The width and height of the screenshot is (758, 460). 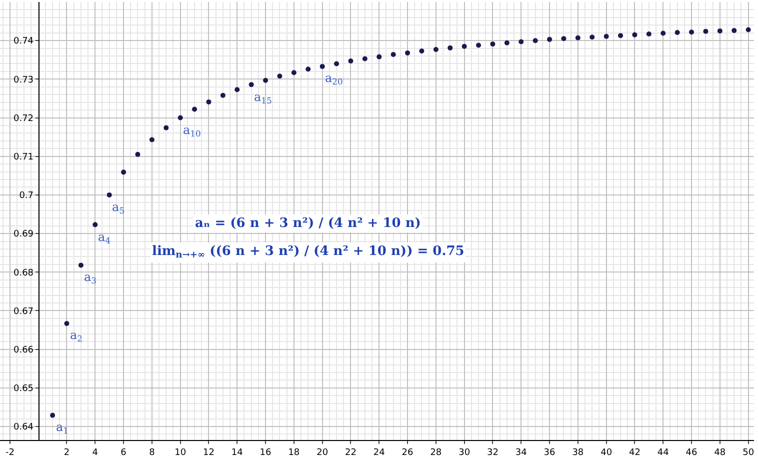 I want to click on y-tick-label: 0.7, so click(x=26, y=196).